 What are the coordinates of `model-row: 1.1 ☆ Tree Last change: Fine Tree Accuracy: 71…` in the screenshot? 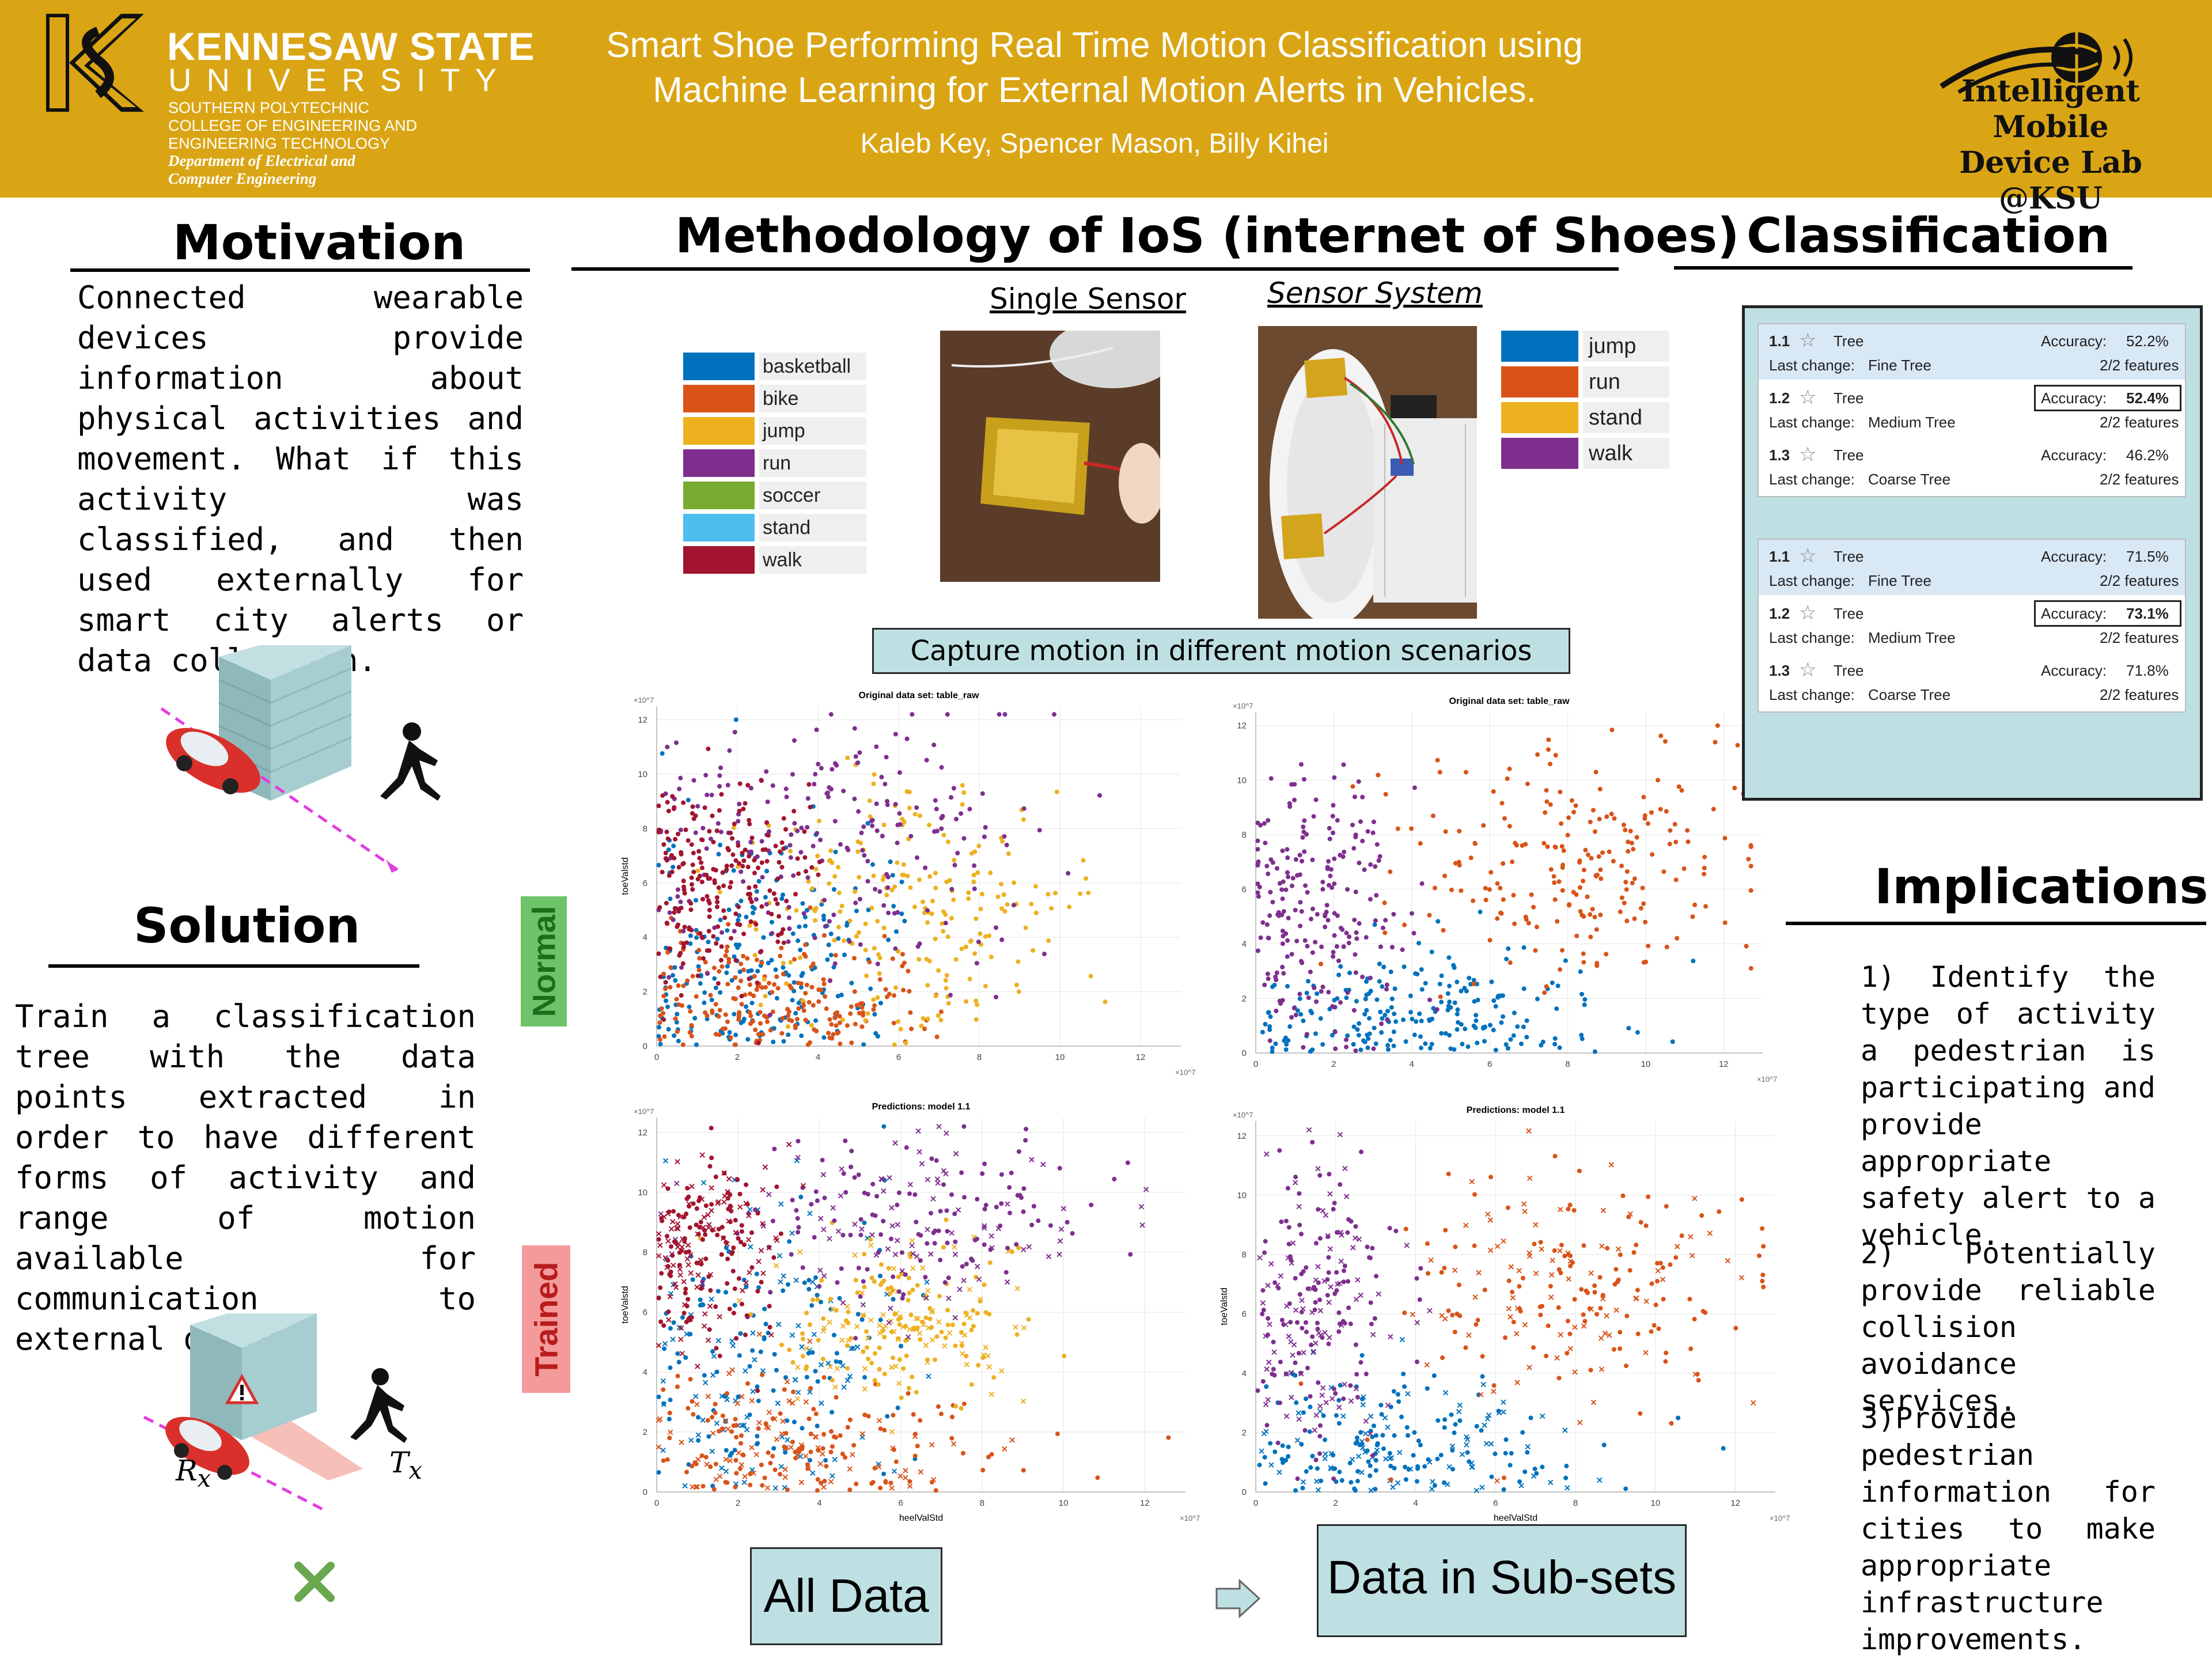 It's located at (1972, 567).